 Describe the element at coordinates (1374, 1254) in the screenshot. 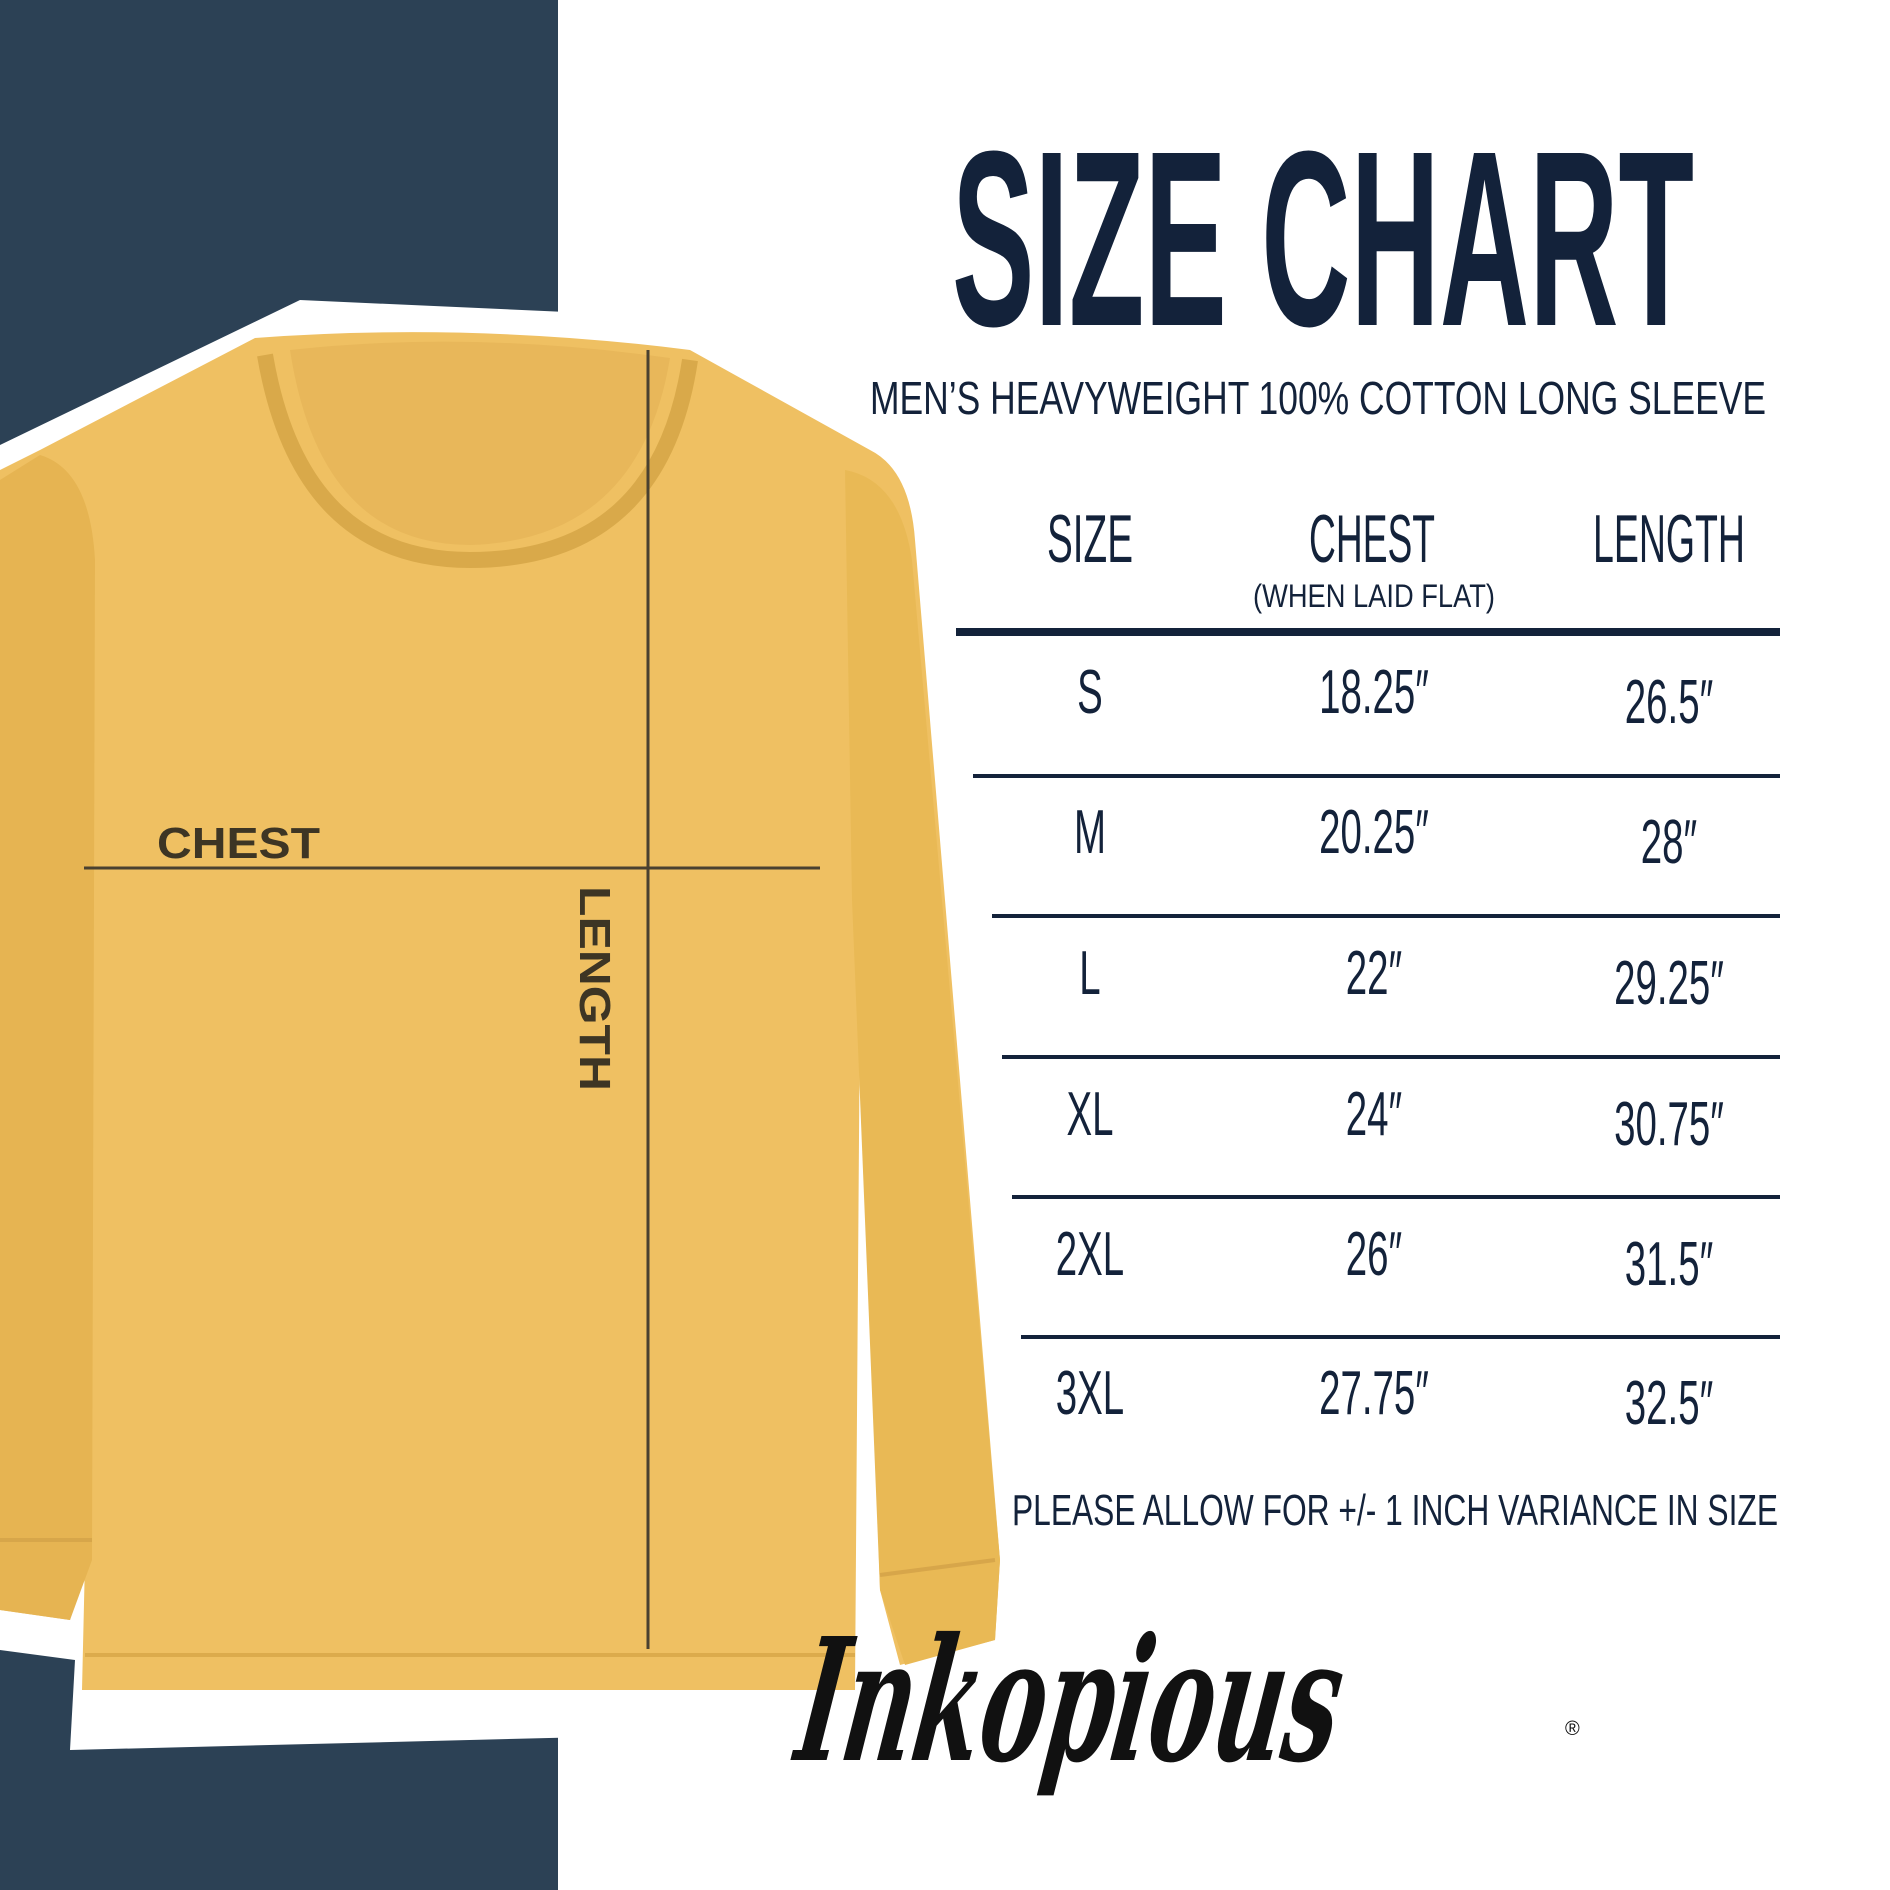

I see `cell-chest: 26″` at that location.